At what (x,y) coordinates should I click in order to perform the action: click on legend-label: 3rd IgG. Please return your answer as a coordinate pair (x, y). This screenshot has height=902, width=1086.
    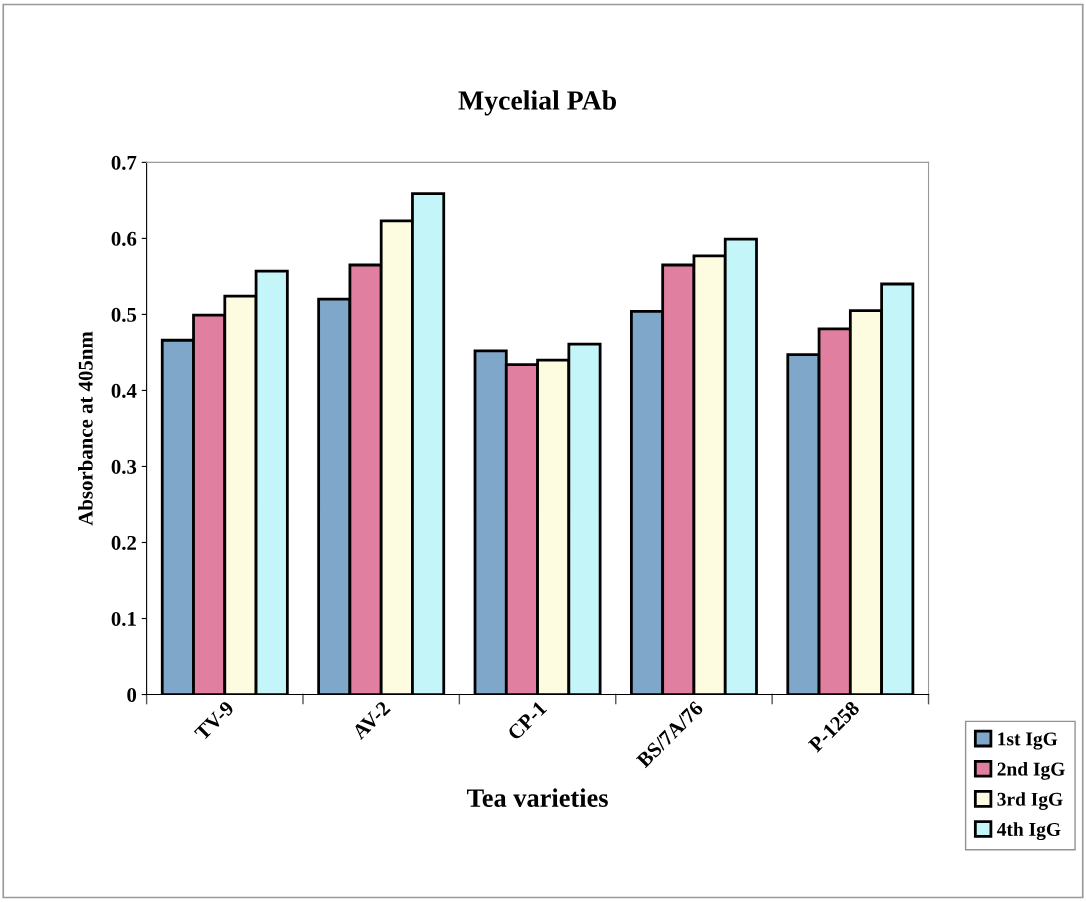
    Looking at the image, I should click on (1030, 801).